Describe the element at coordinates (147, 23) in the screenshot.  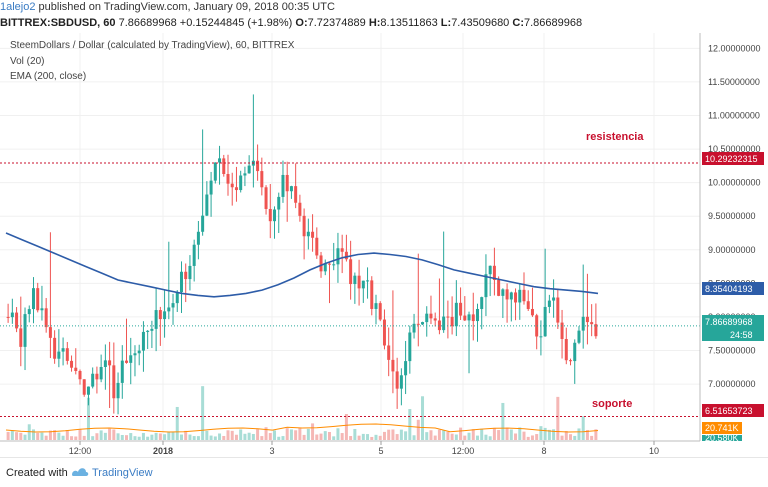
I see `last-price: 7.86689968` at that location.